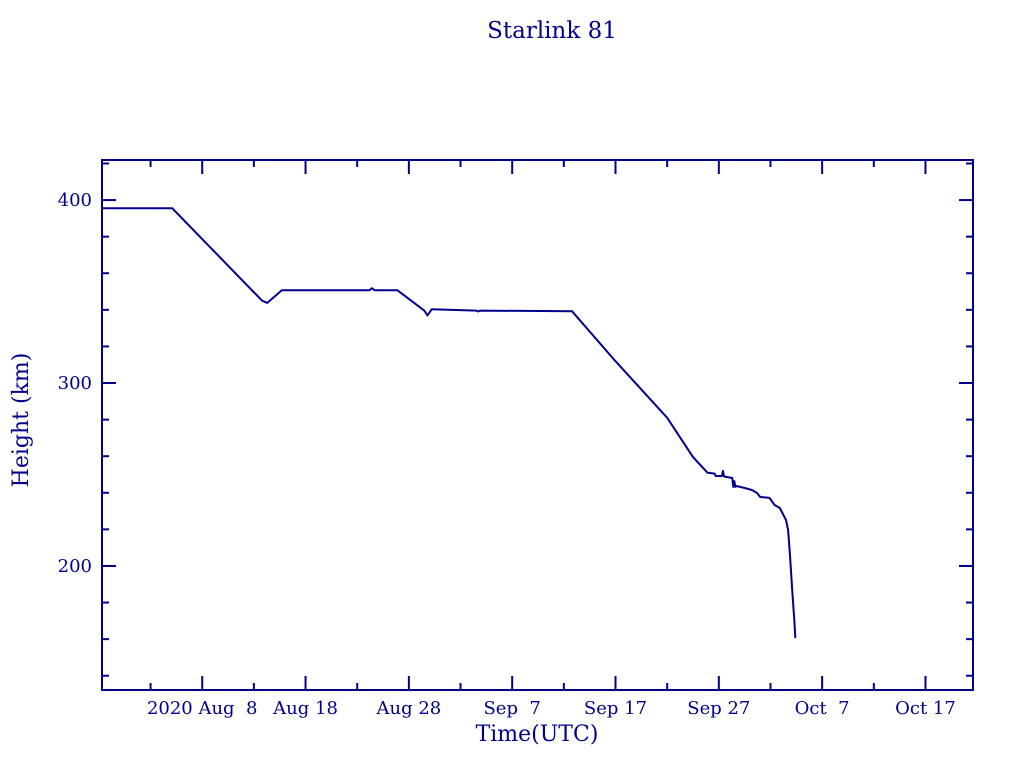  Describe the element at coordinates (552, 31) in the screenshot. I see `chart-title: Starlink 81` at that location.